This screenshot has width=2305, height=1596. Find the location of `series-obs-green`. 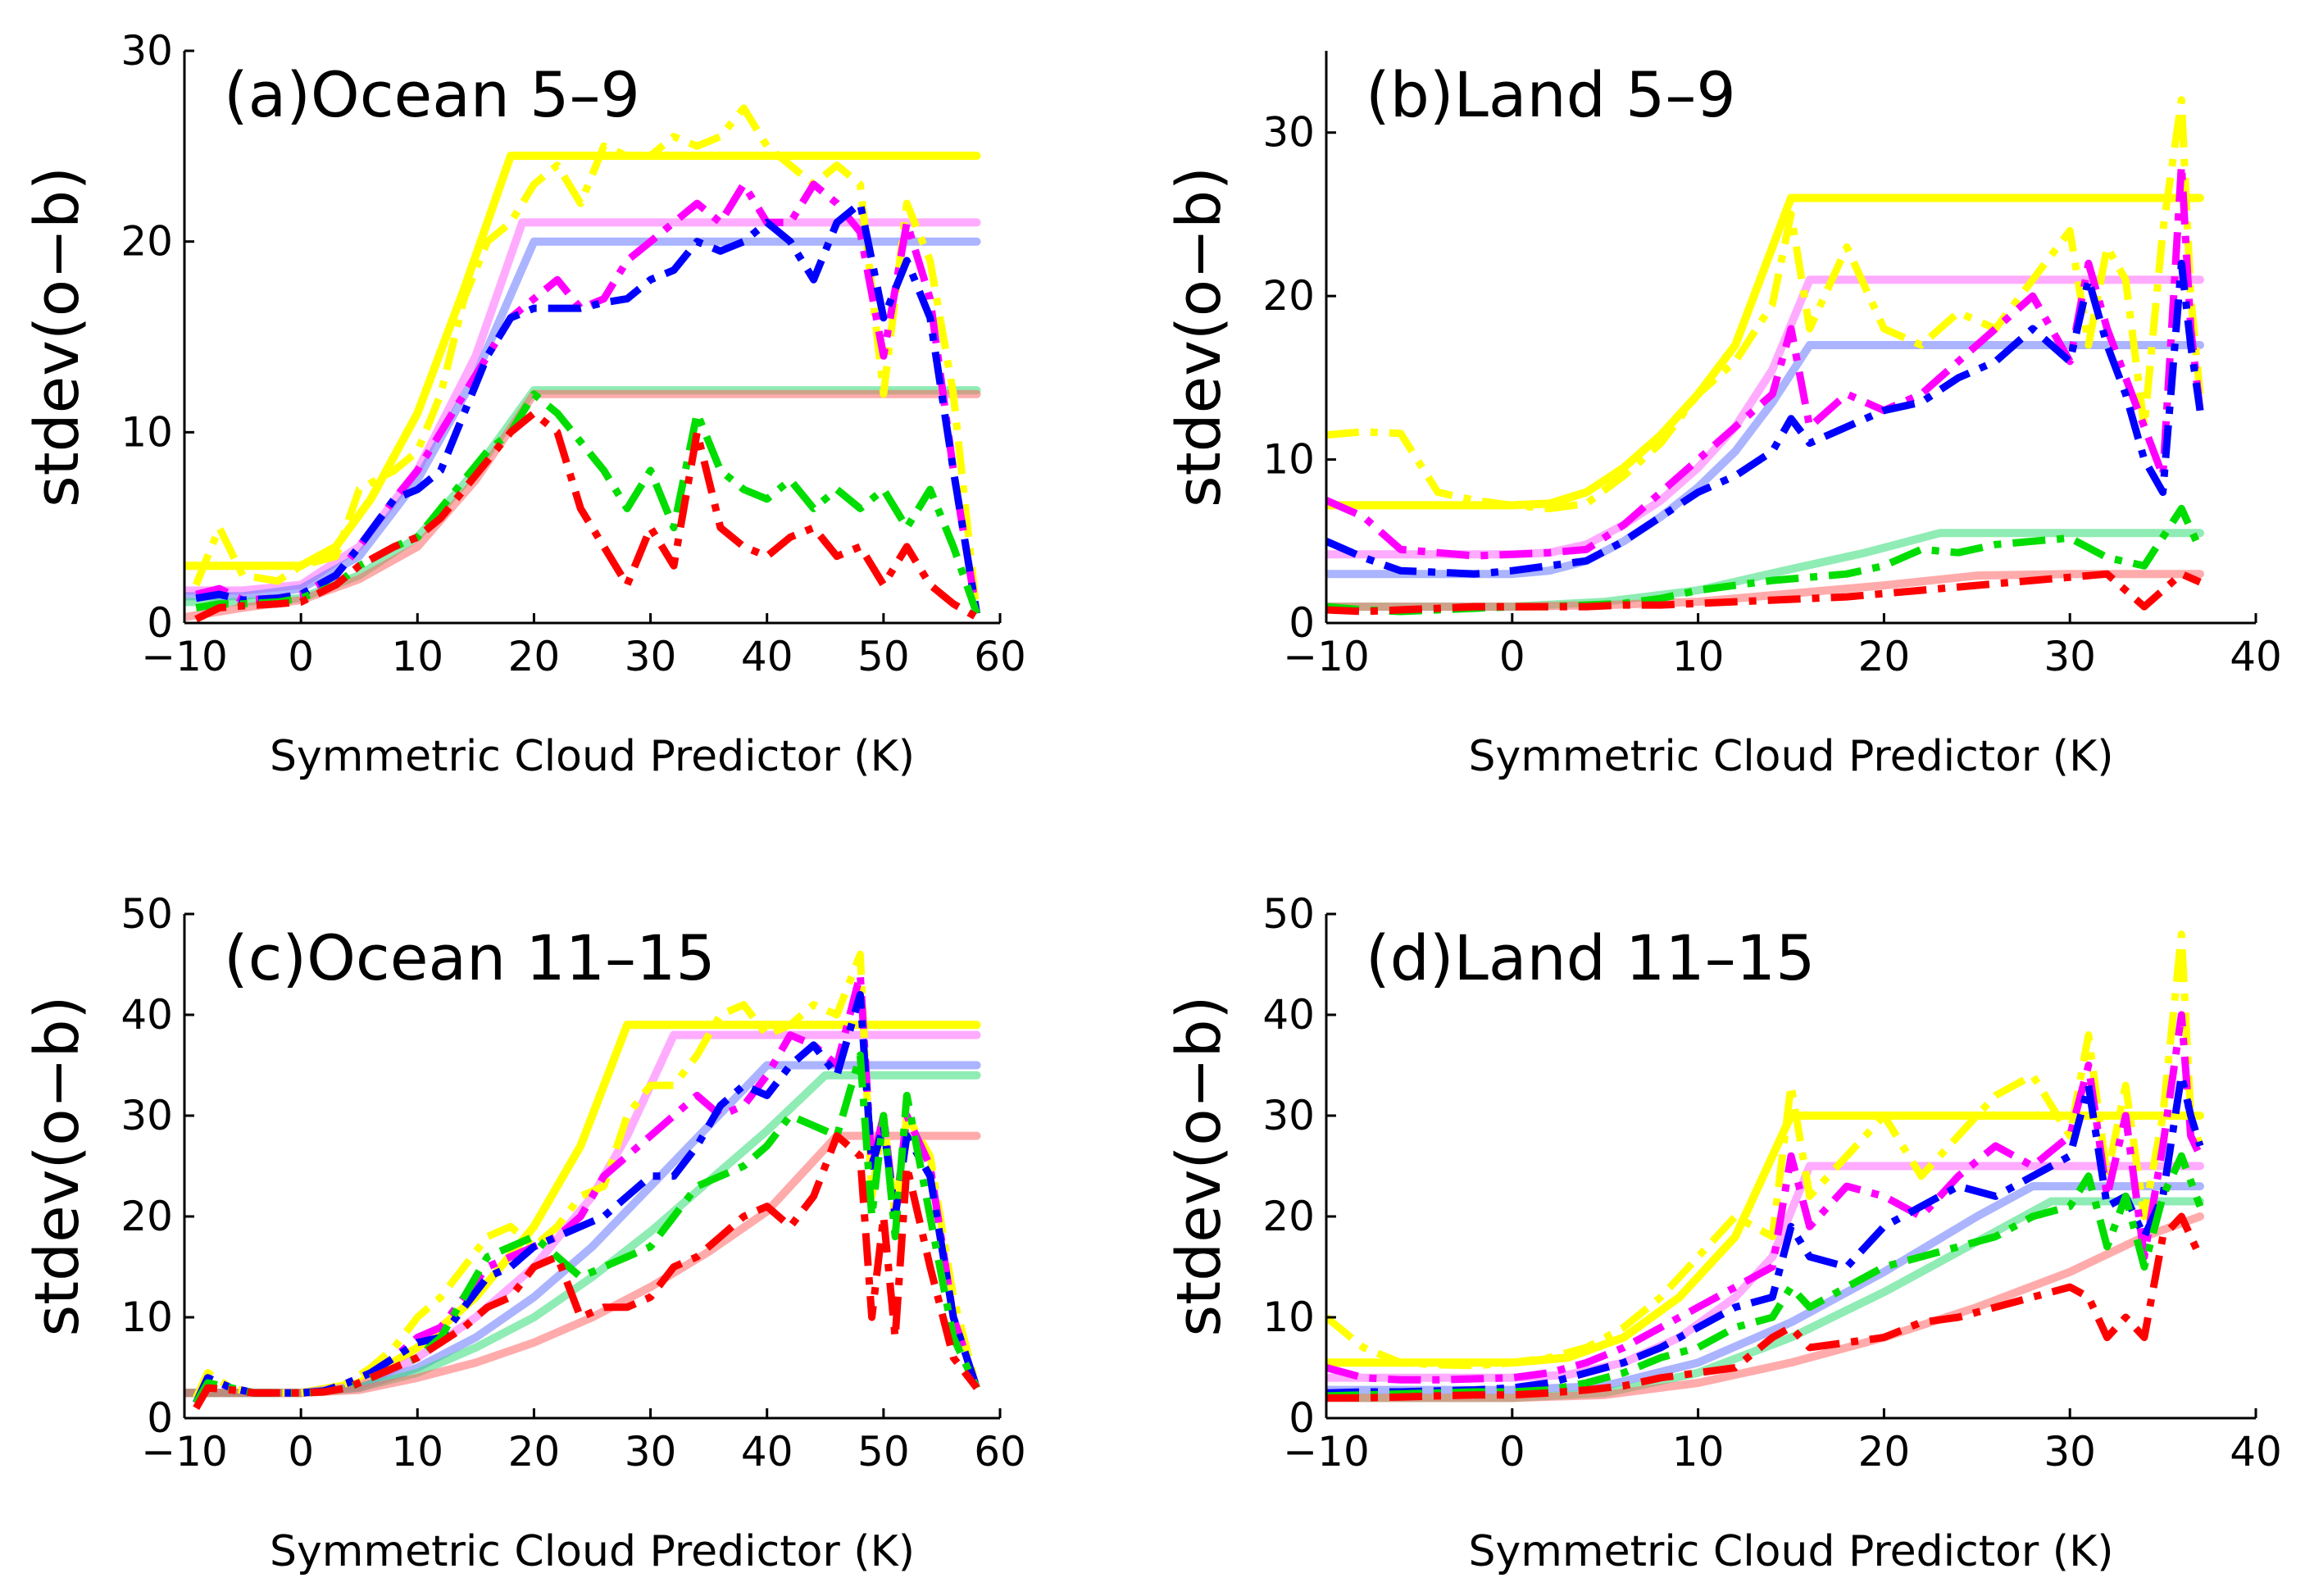

series-obs-green is located at coordinates (586, 1228).